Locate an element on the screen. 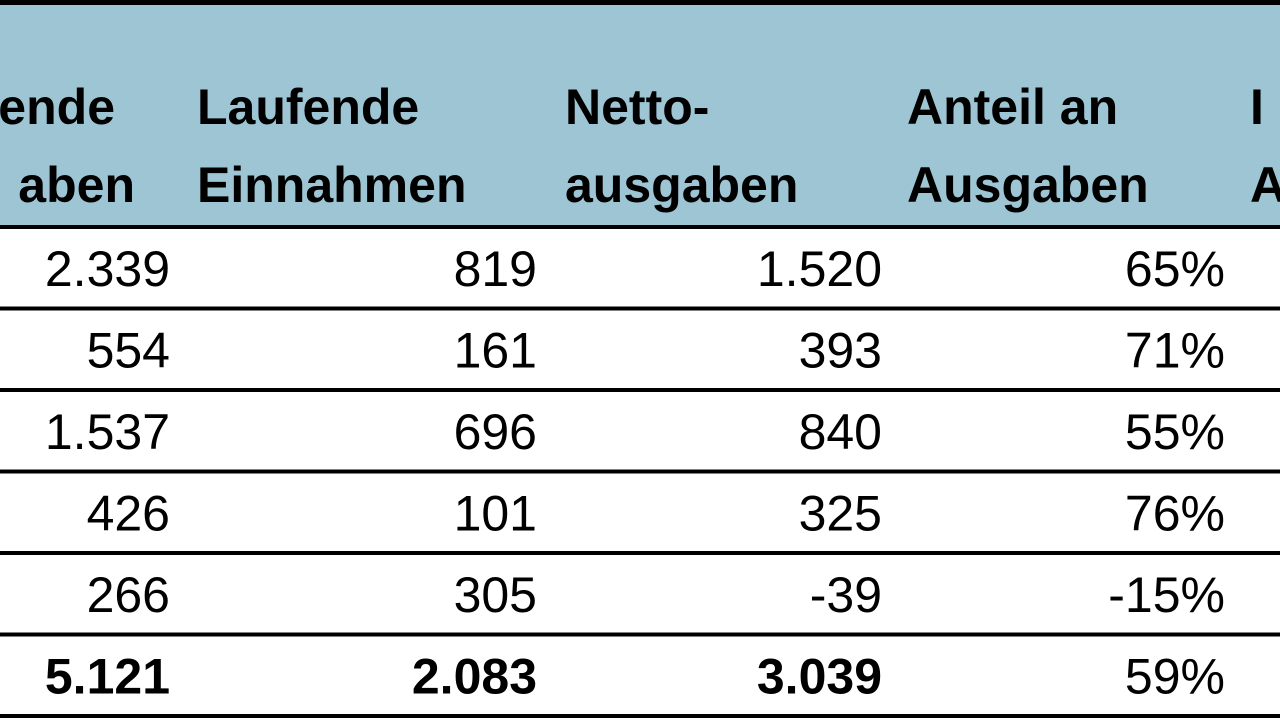 The height and width of the screenshot is (720, 1280). table-cell: 840 is located at coordinates (840, 432).